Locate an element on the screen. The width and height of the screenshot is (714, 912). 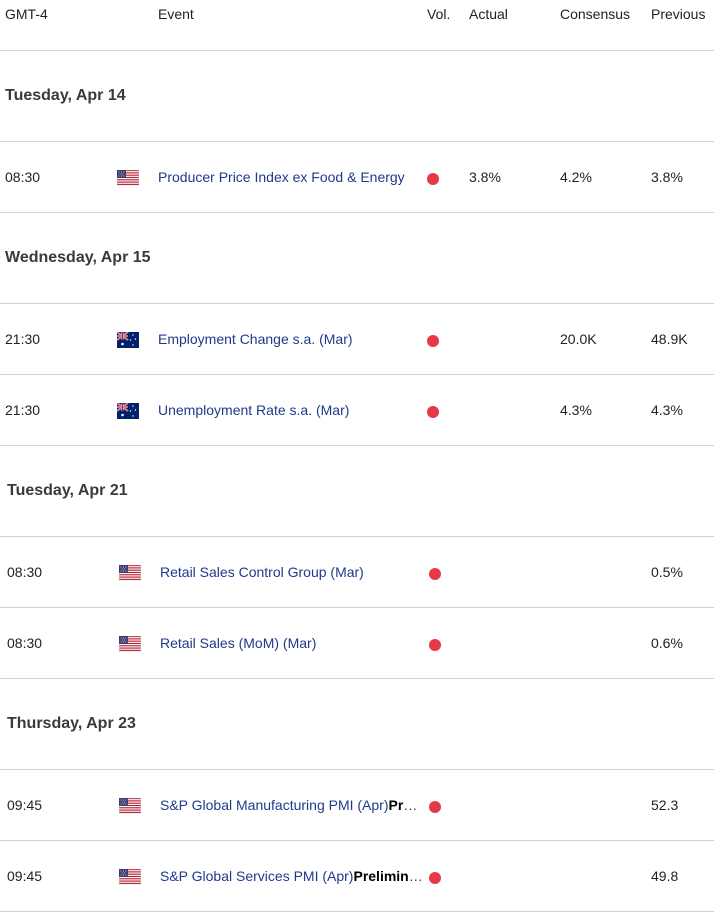
previous-value: 52.3 is located at coordinates (665, 805).